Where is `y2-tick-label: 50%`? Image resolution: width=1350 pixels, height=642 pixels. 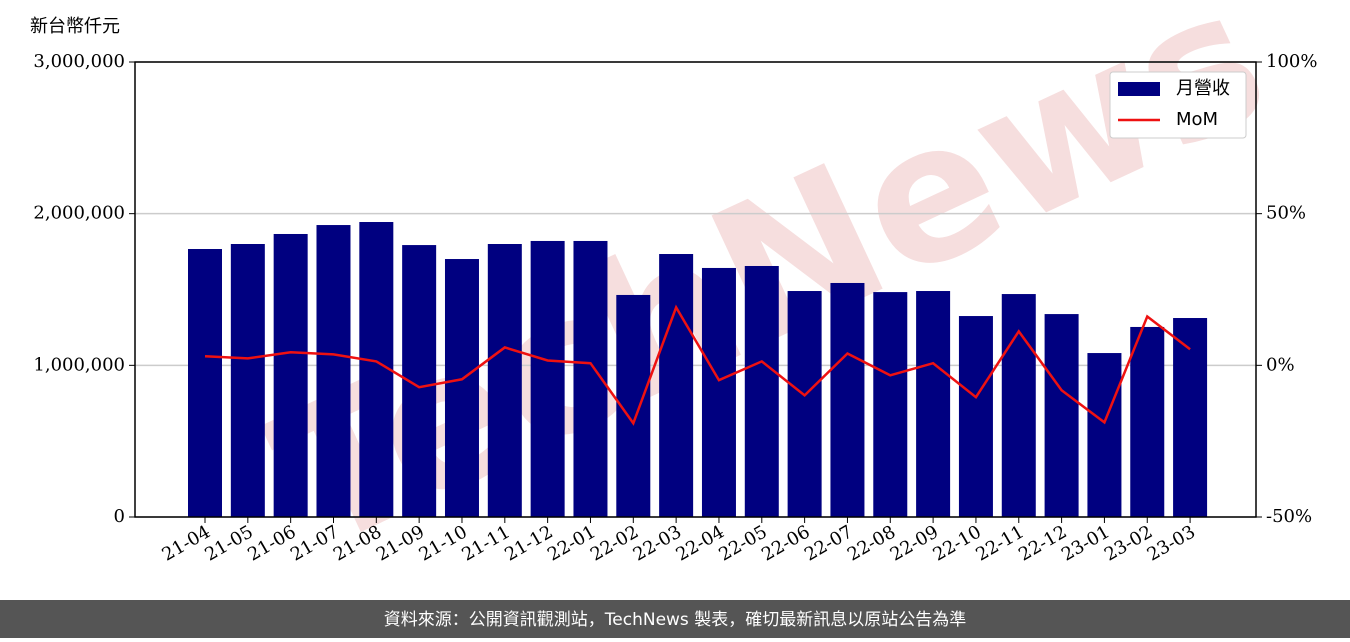 y2-tick-label: 50% is located at coordinates (1286, 213).